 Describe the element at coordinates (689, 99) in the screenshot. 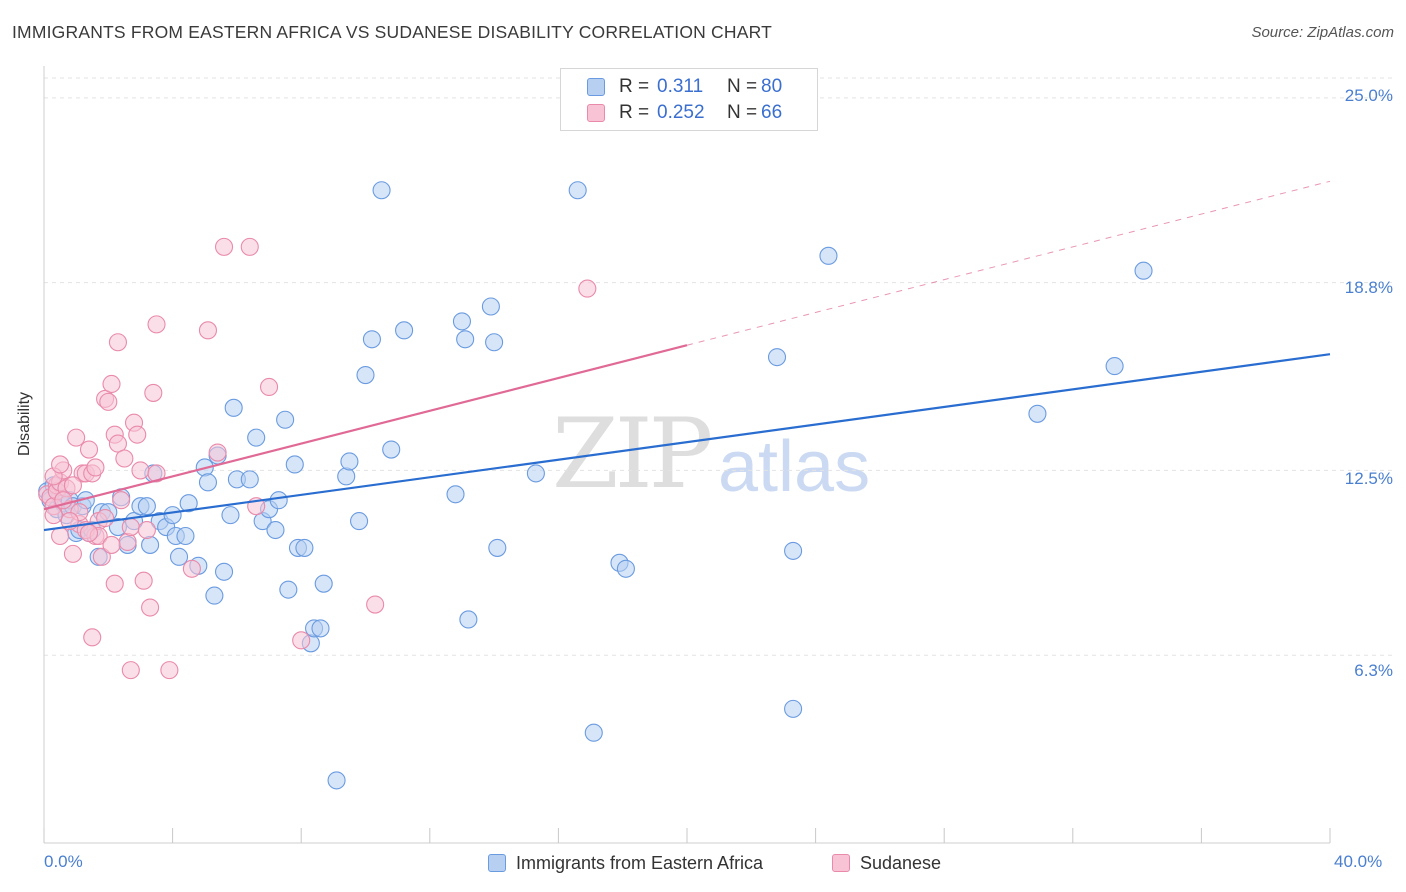

I see `legend: R = 0.311 N = 80 R = 0.252 N = 66` at that location.